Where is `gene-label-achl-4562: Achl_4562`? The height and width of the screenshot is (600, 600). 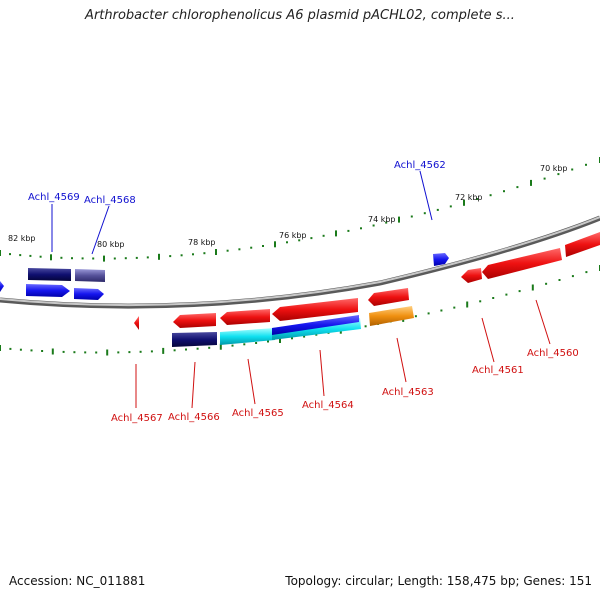 gene-label-achl-4562: Achl_4562 is located at coordinates (420, 165).